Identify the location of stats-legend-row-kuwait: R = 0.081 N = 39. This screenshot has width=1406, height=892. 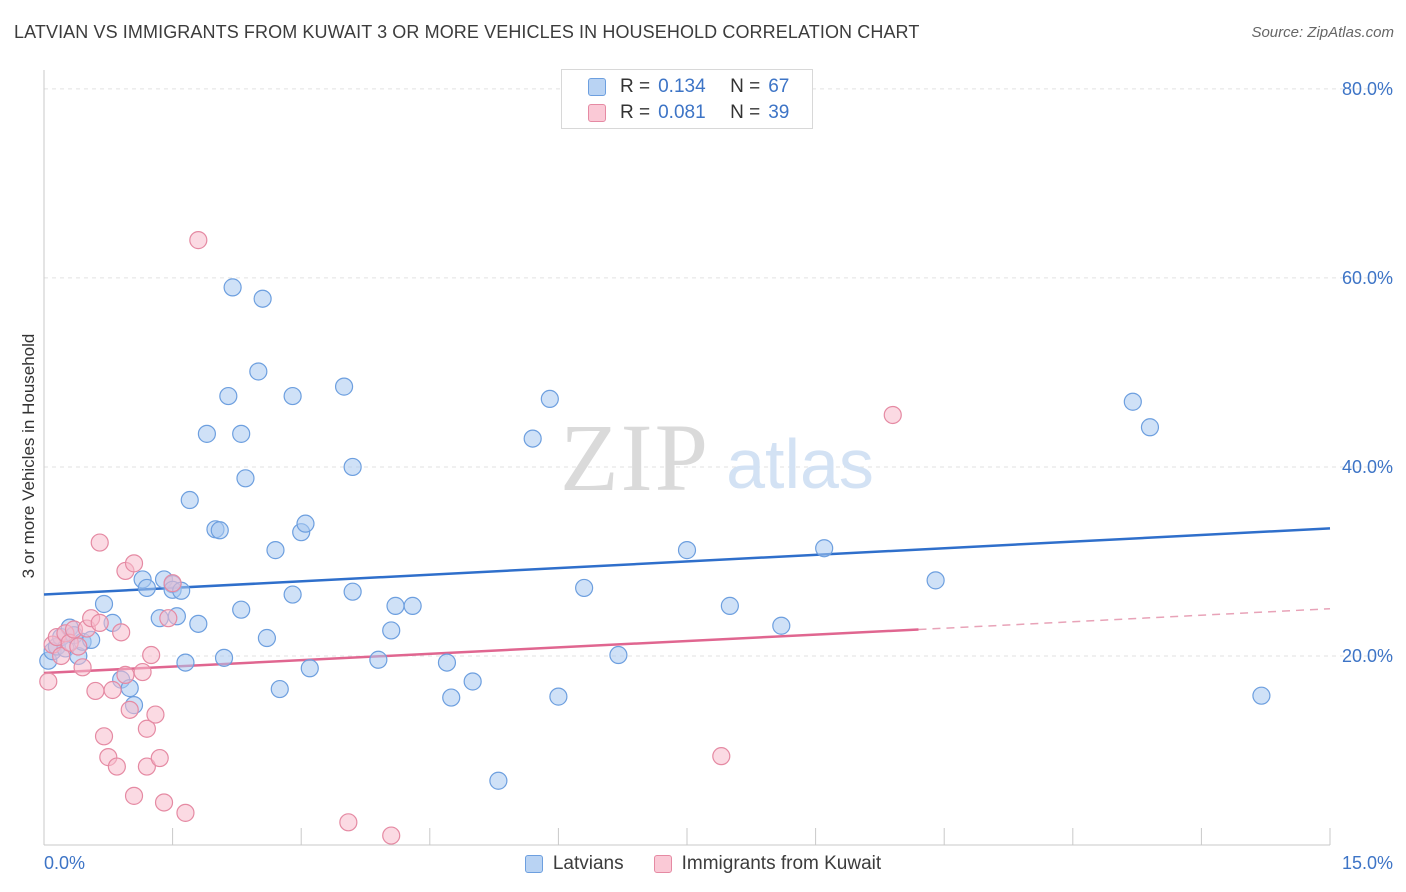
(688, 113).